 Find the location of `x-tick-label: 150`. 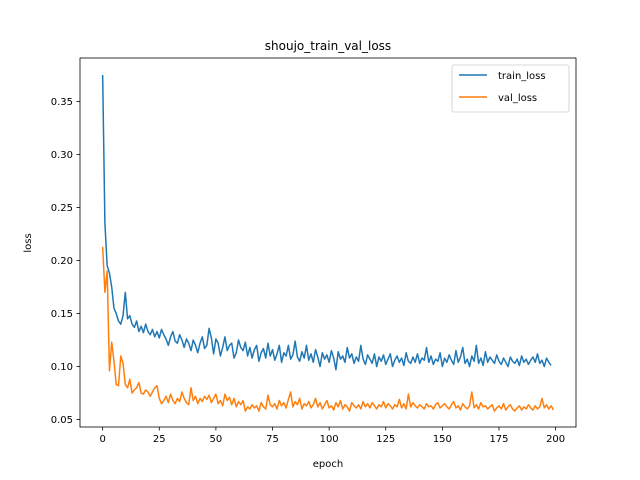

x-tick-label: 150 is located at coordinates (442, 439).